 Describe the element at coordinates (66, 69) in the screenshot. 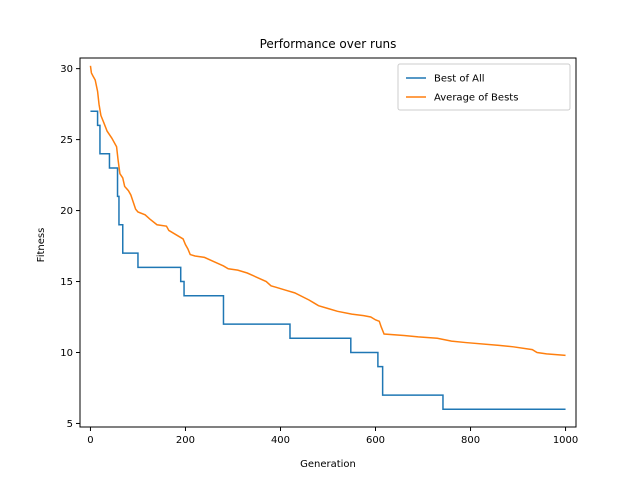

I see `y-tick-label: 30` at that location.